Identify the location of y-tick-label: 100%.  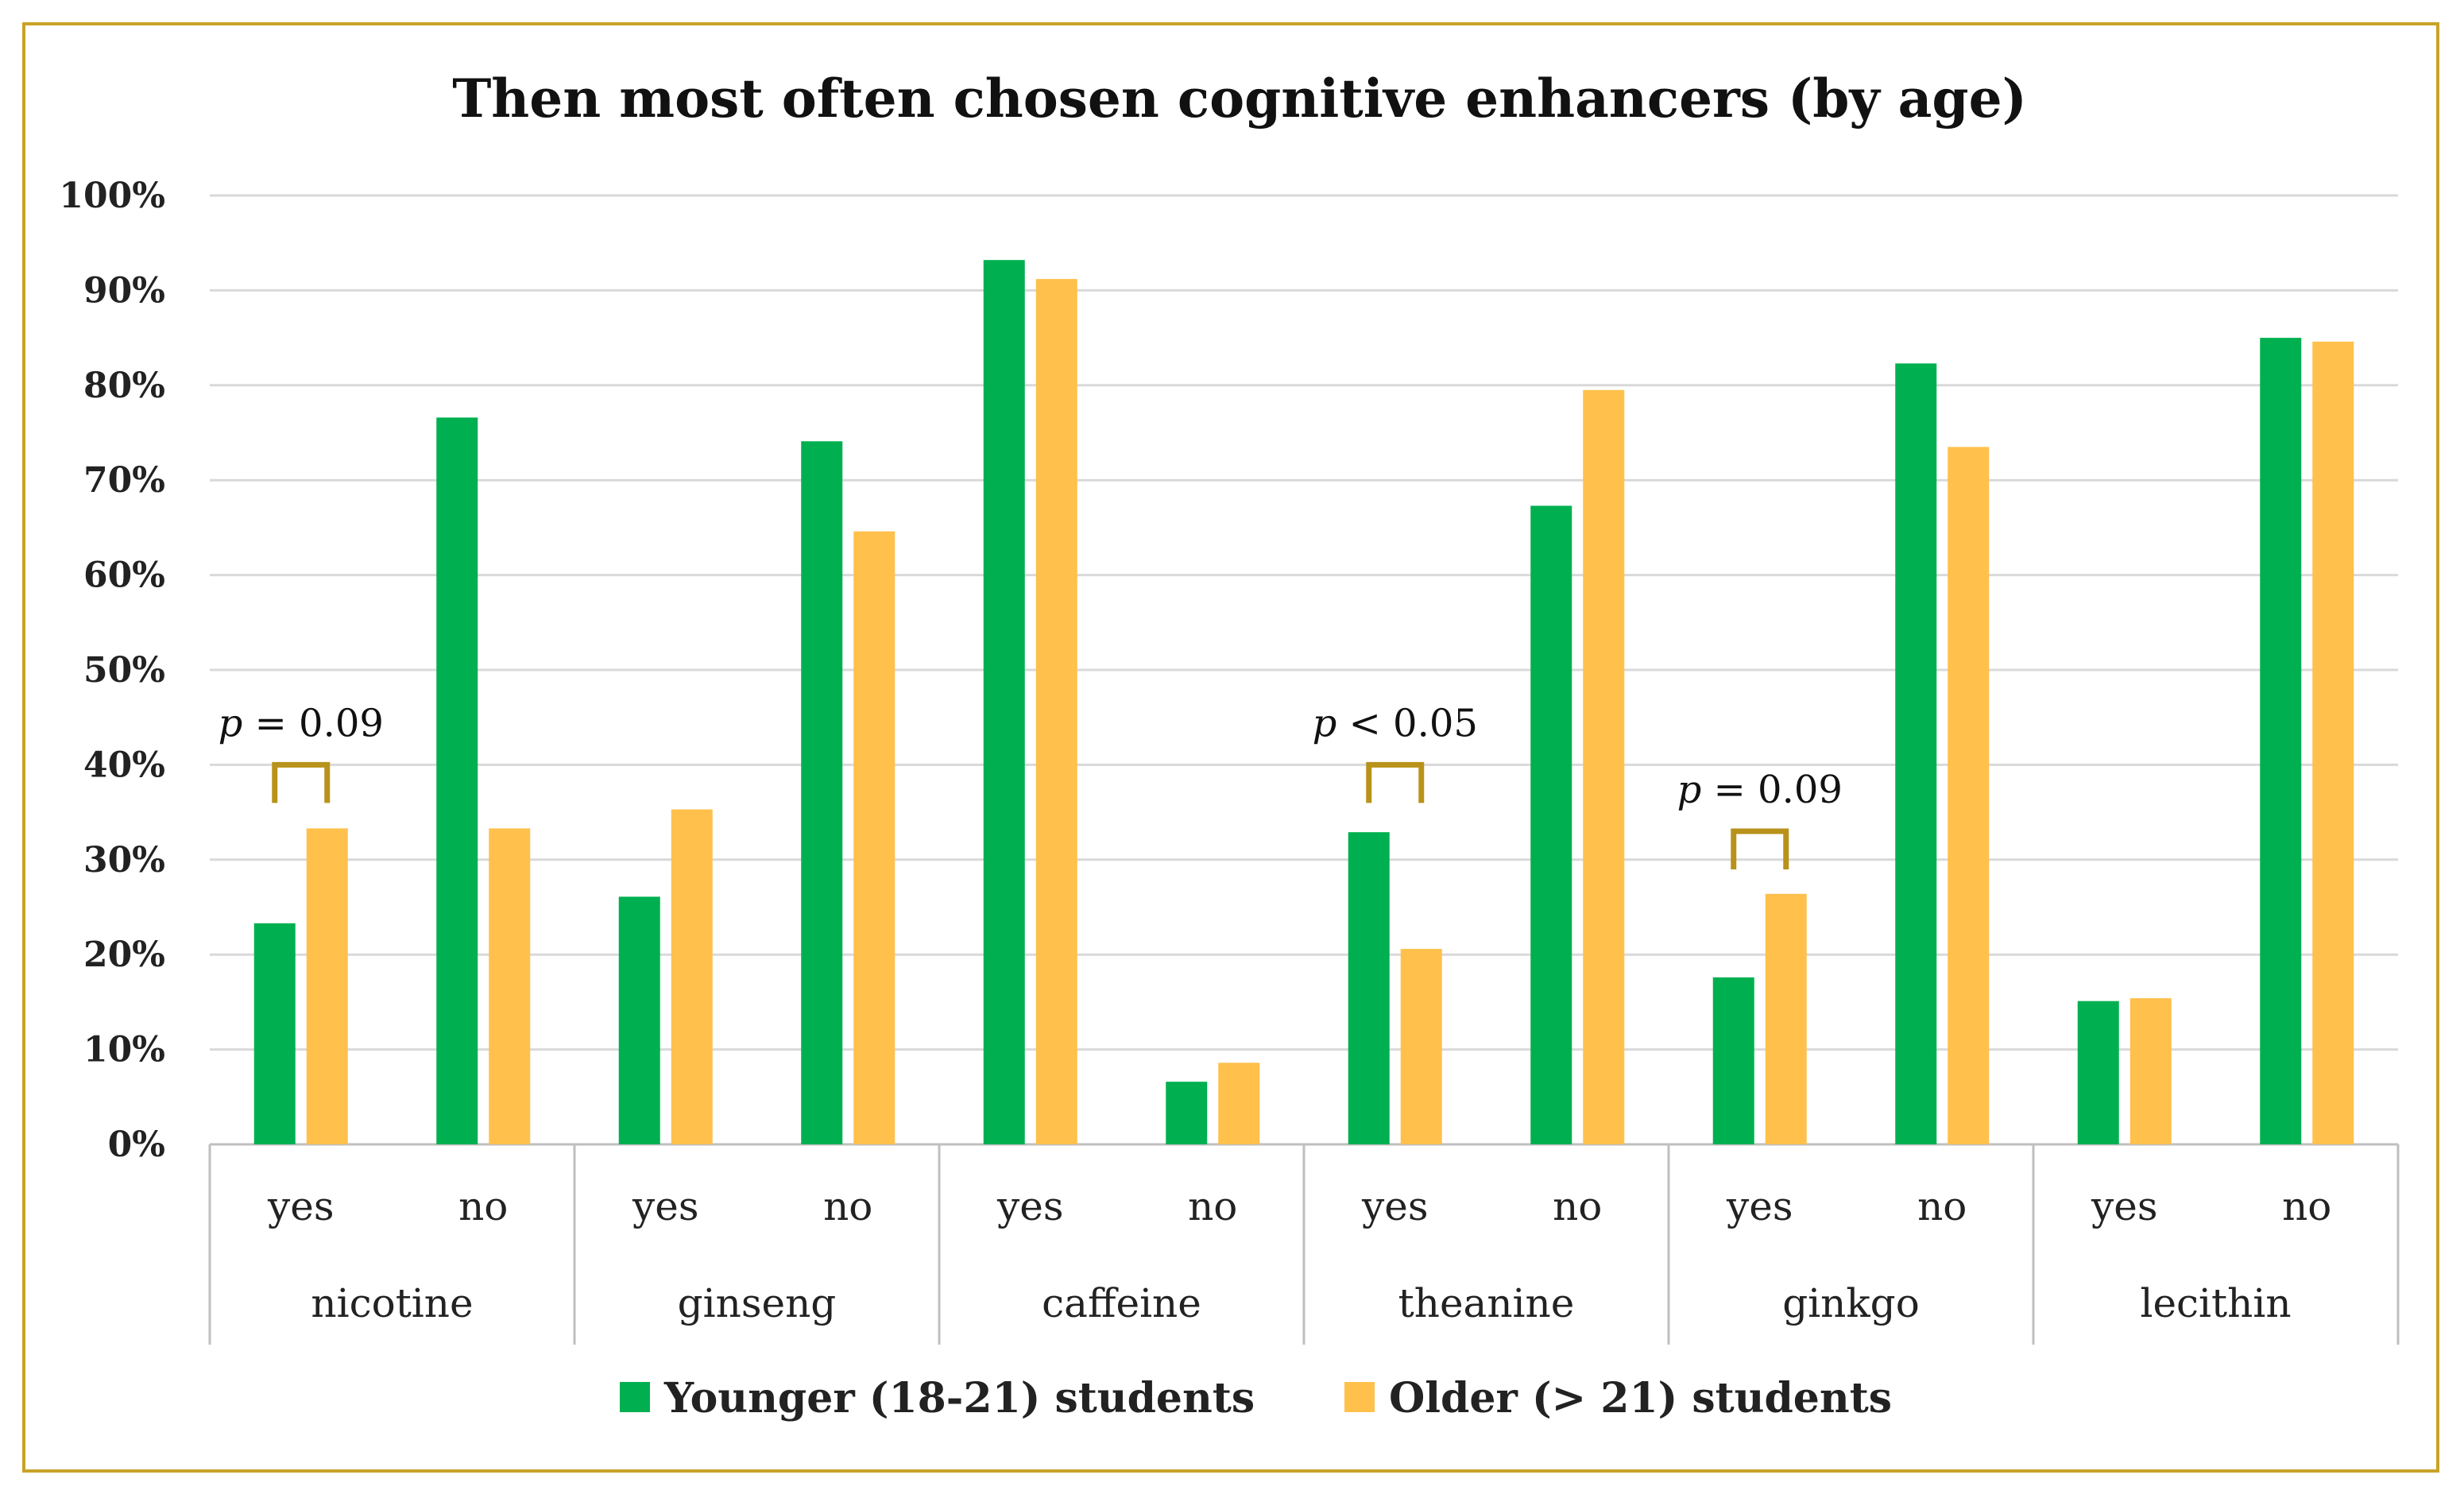
(112, 196).